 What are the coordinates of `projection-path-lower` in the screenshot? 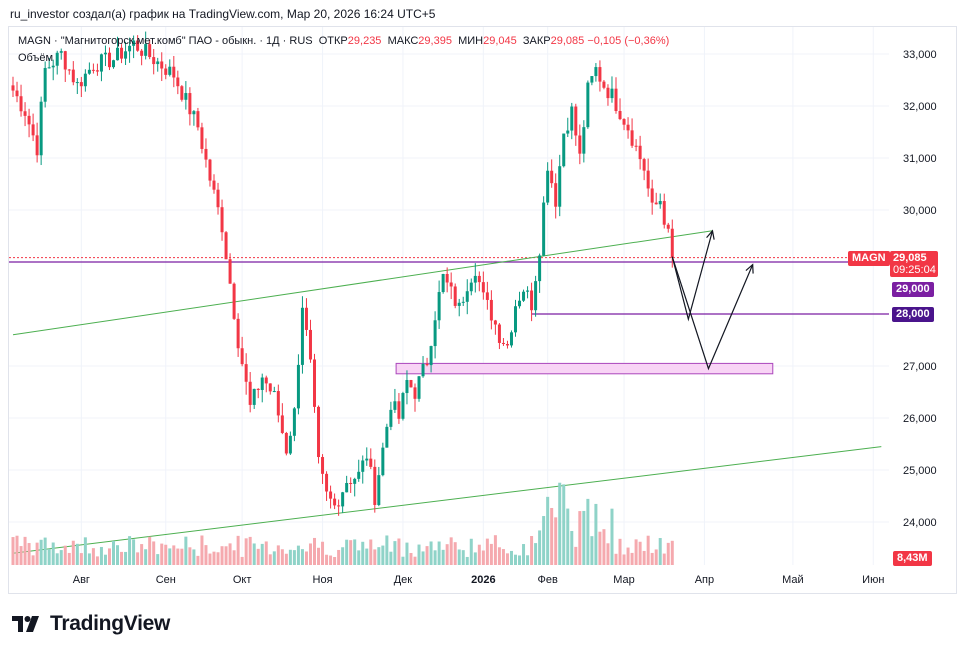 It's located at (712, 313).